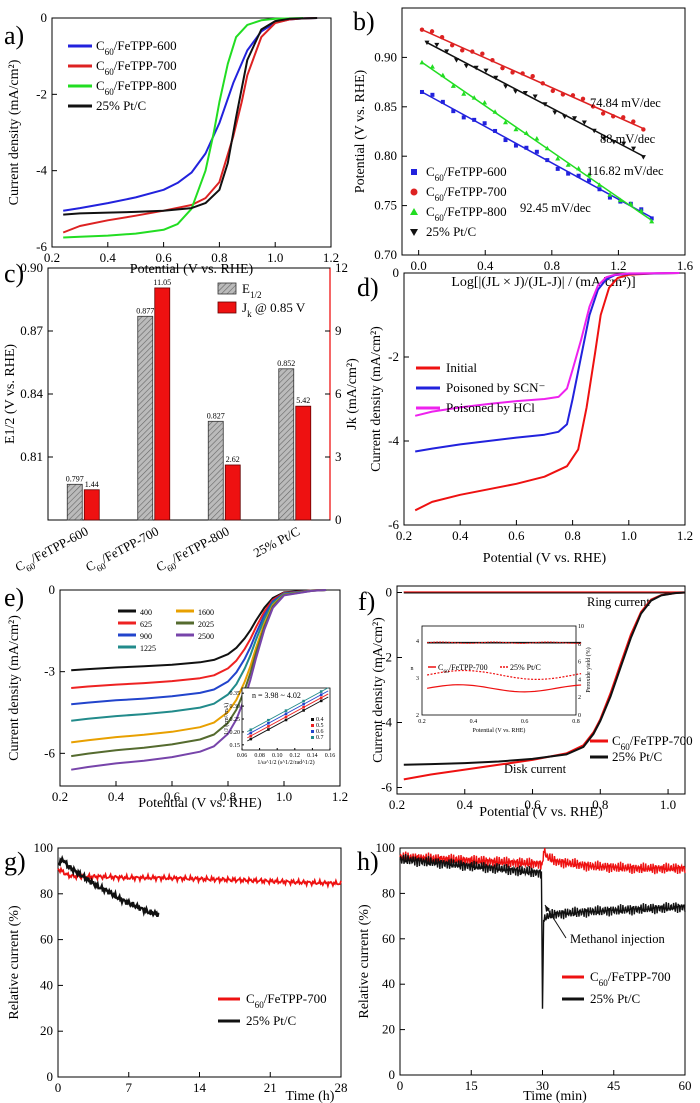 The width and height of the screenshot is (700, 1103). I want to click on panel-a-frame, so click(191, 132).